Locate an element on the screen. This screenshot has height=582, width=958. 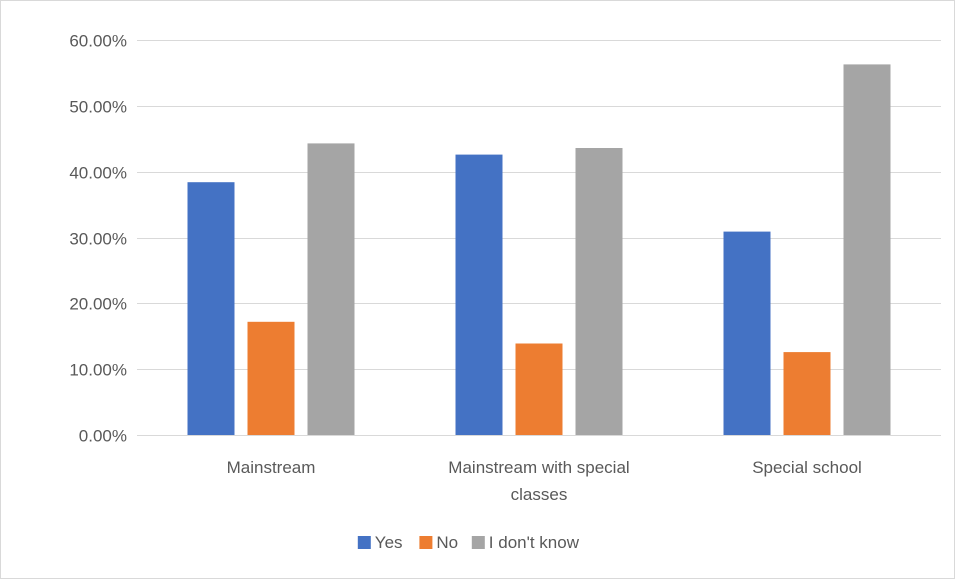
legend-label: No is located at coordinates (447, 542).